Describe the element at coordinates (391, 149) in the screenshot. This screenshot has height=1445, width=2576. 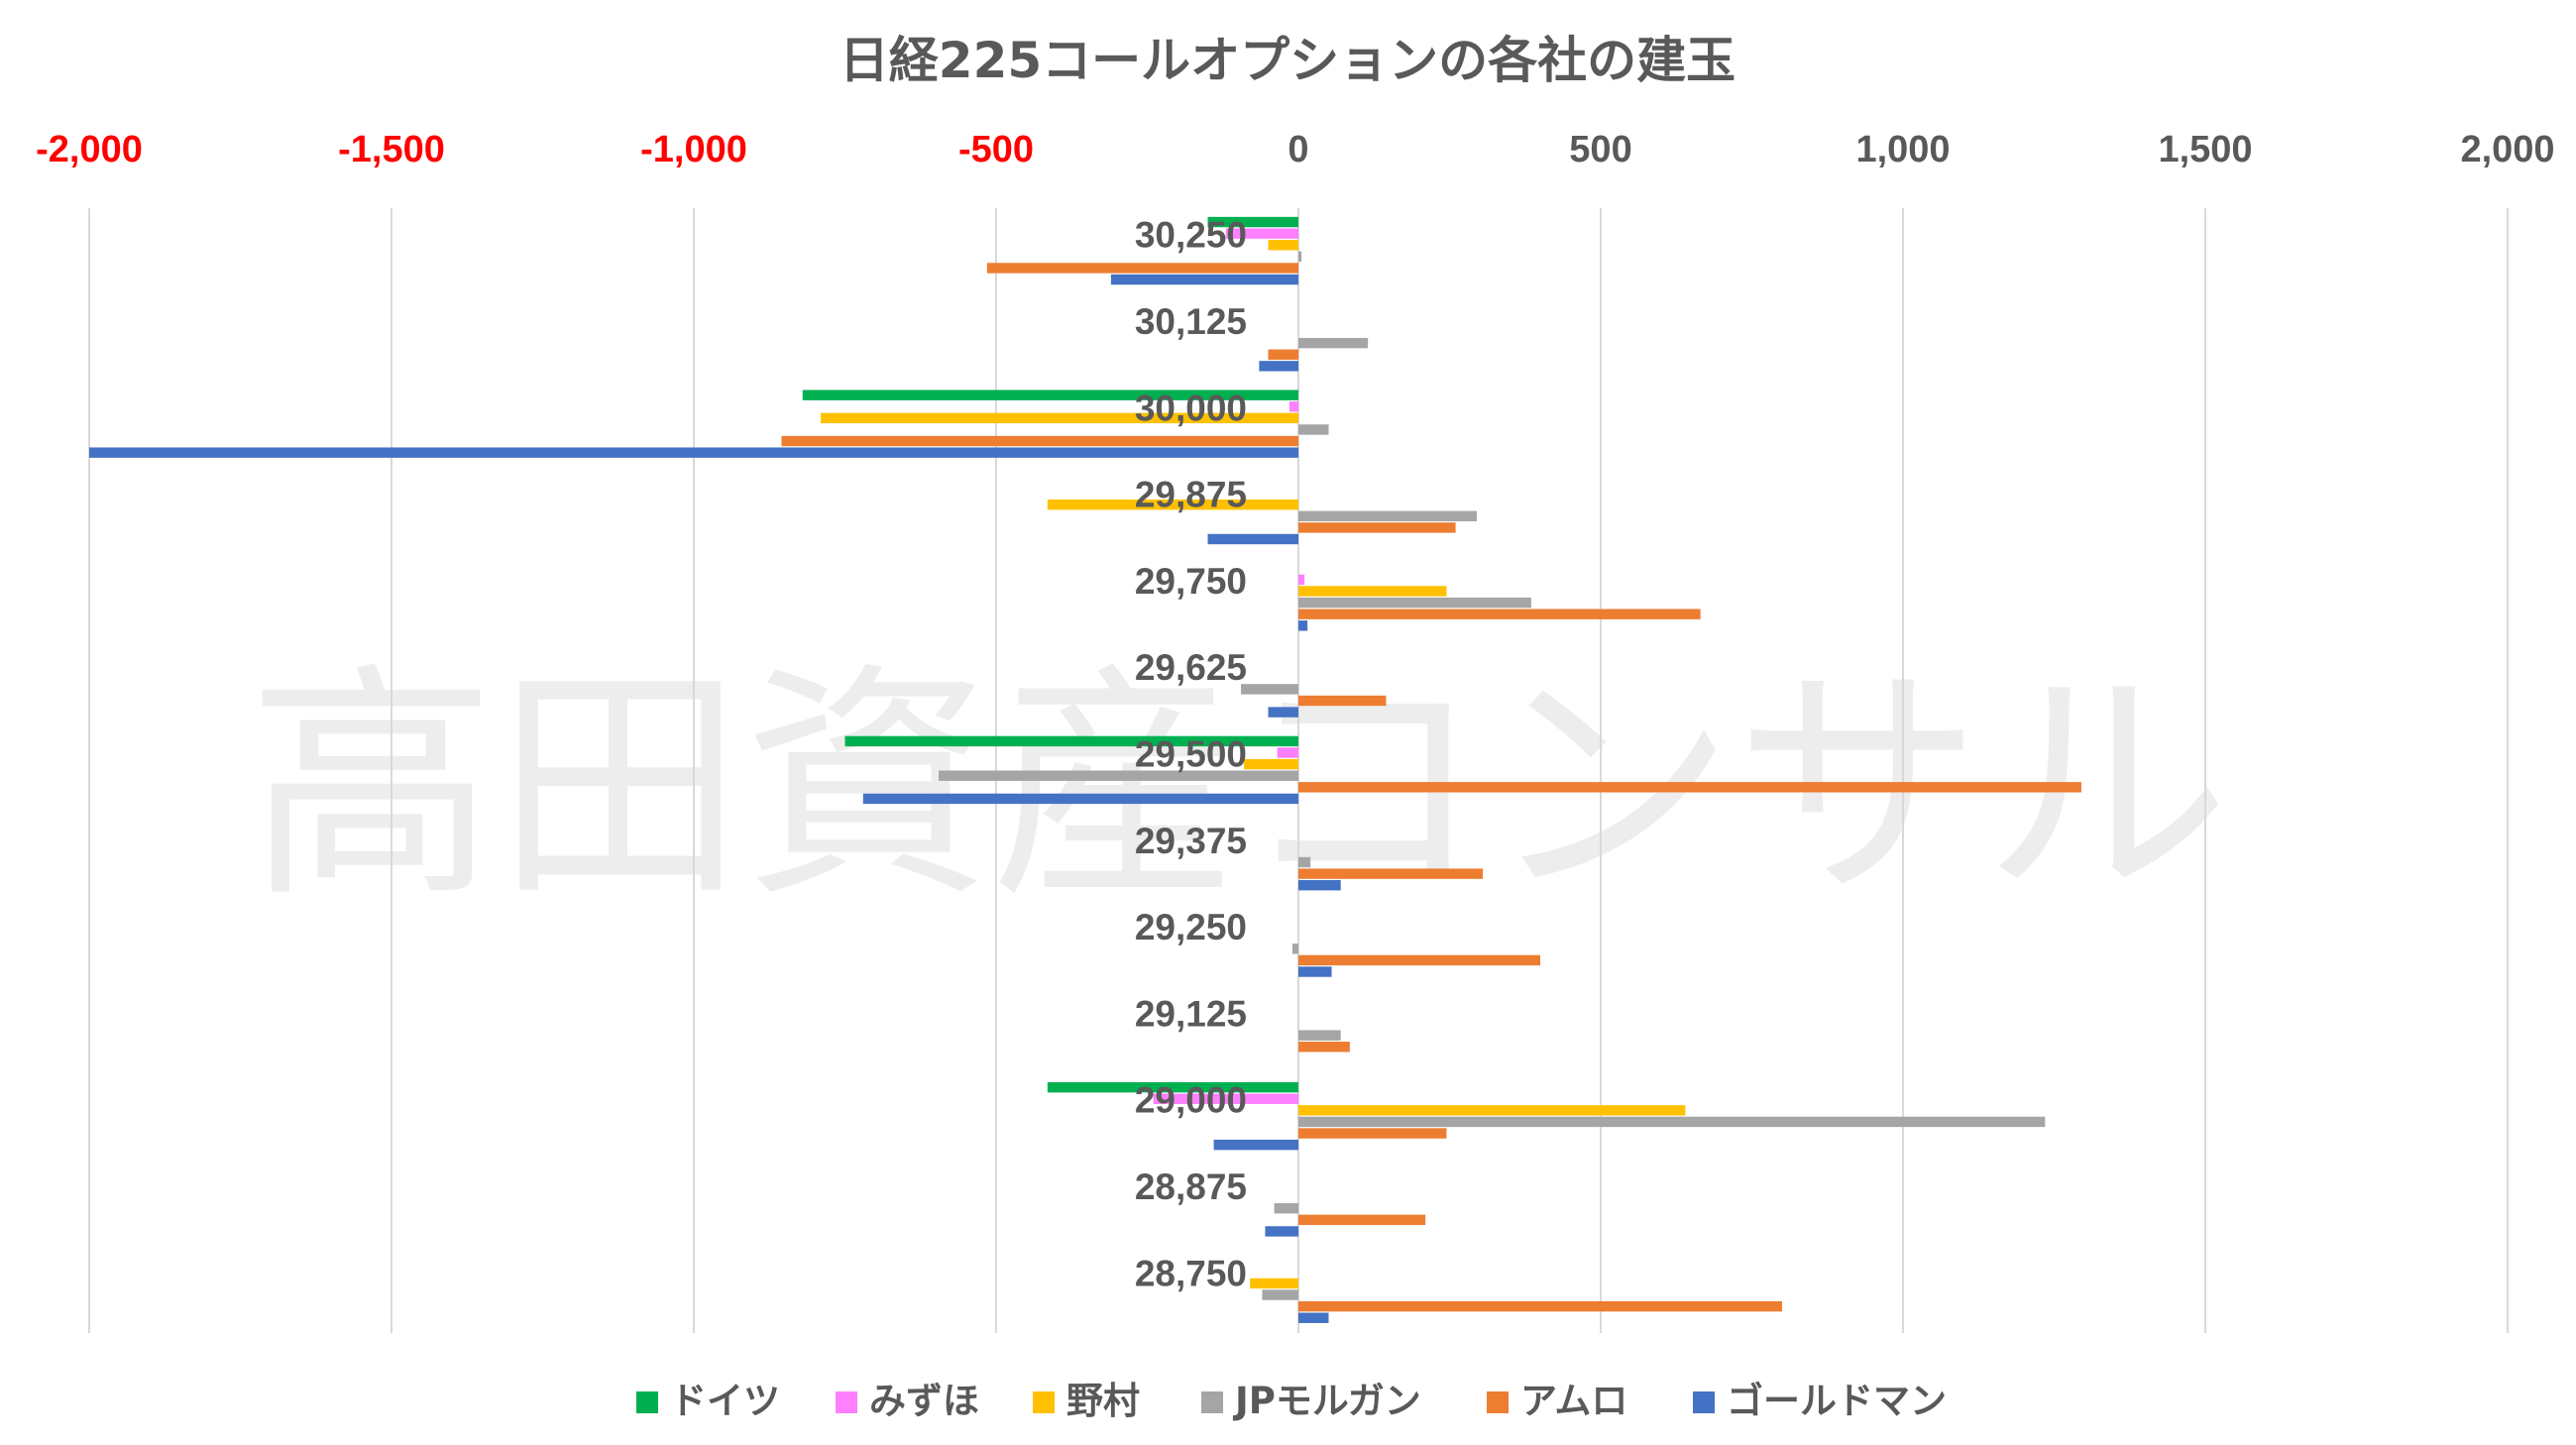
I see `x-tick-label: -1,500` at that location.